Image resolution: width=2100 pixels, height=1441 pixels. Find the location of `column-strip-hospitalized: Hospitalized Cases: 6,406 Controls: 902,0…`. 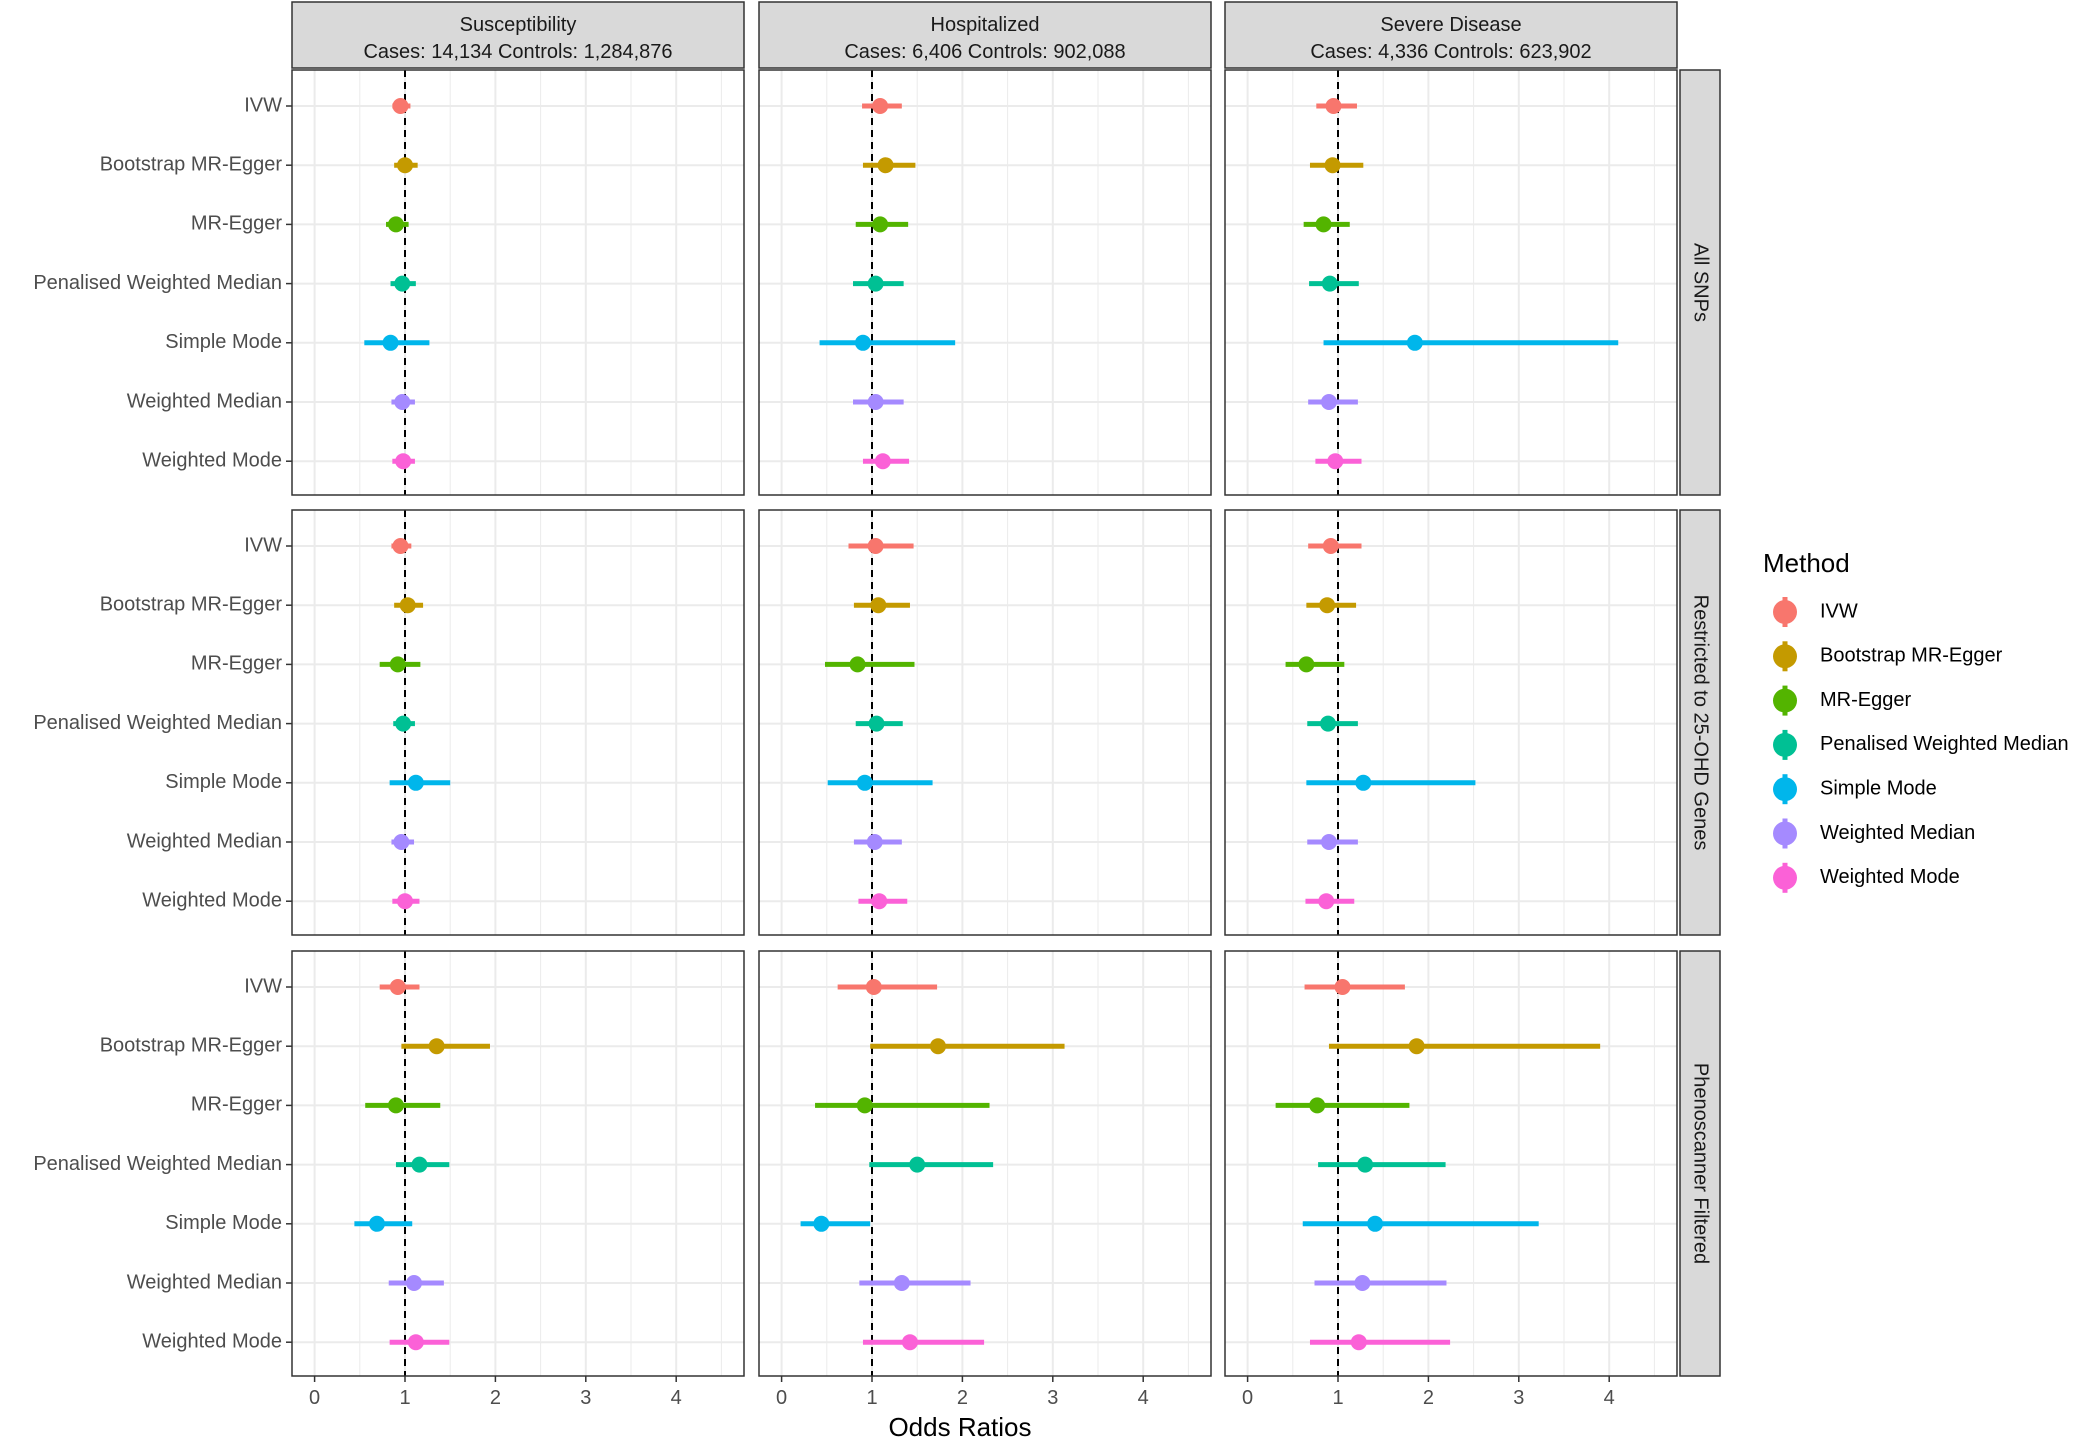

column-strip-hospitalized: Hospitalized Cases: 6,406 Controls: 902,0… is located at coordinates (985, 35).